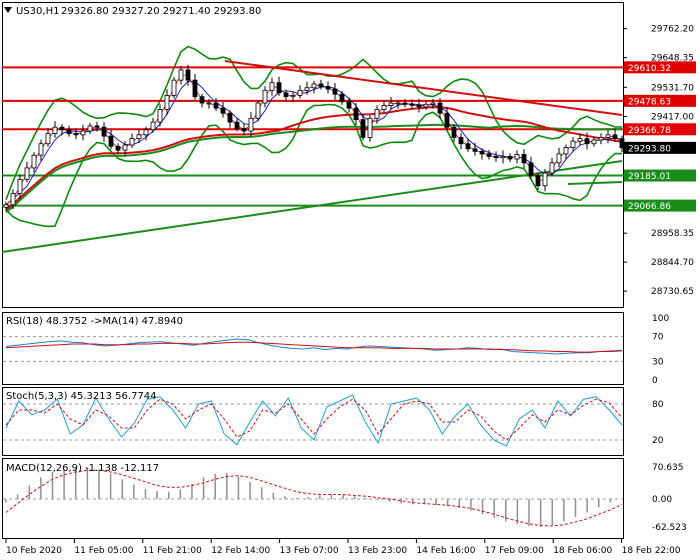 The height and width of the screenshot is (560, 700). Describe the element at coordinates (662, 500) in the screenshot. I see `macd-tick-1: 0.00` at that location.